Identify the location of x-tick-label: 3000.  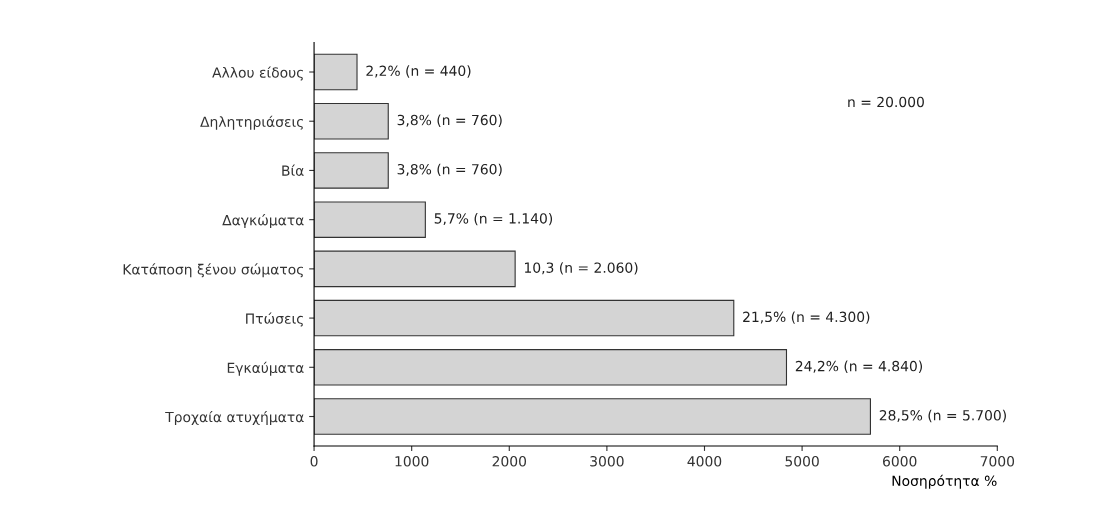
(607, 461).